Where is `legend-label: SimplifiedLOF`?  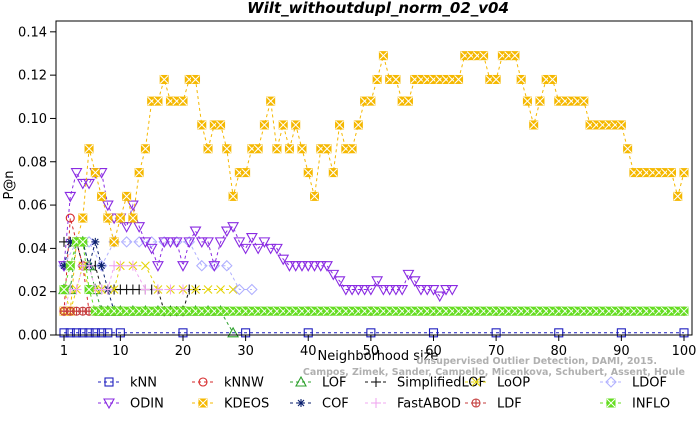
legend-label: SimplifiedLOF is located at coordinates (441, 383).